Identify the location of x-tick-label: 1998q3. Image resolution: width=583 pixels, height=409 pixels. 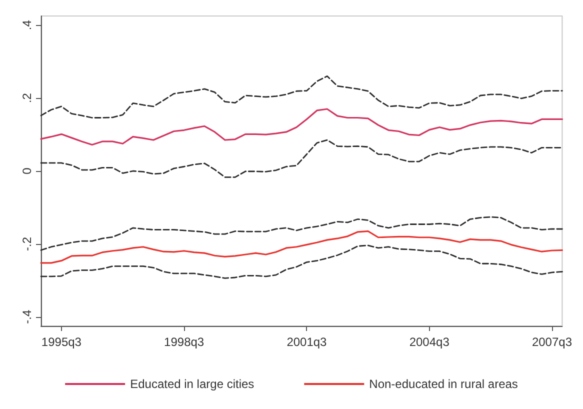
(184, 342).